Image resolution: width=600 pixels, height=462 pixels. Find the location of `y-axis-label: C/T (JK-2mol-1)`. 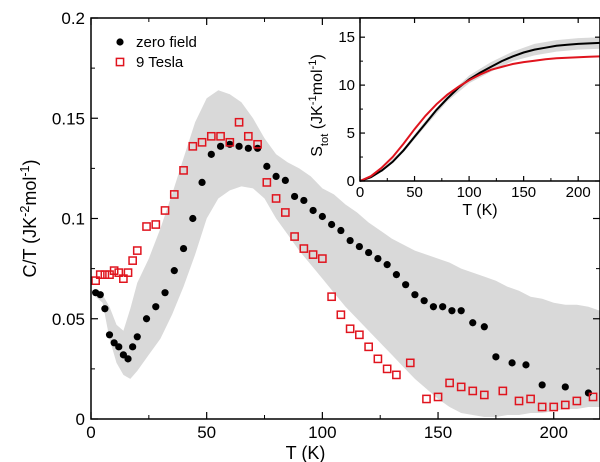

y-axis-label: C/T (JK-2mol-1) is located at coordinates (29, 218).